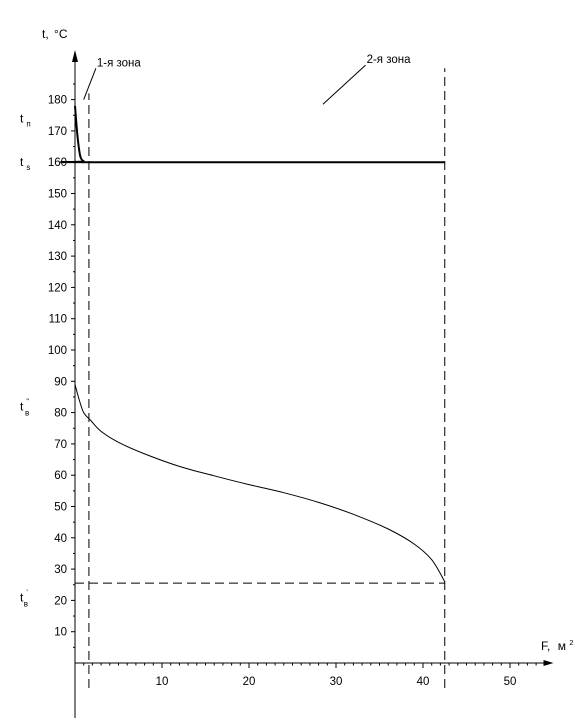 This screenshot has width=583, height=726. What do you see at coordinates (545, 646) in the screenshot?
I see `x-axis-name: F,` at bounding box center [545, 646].